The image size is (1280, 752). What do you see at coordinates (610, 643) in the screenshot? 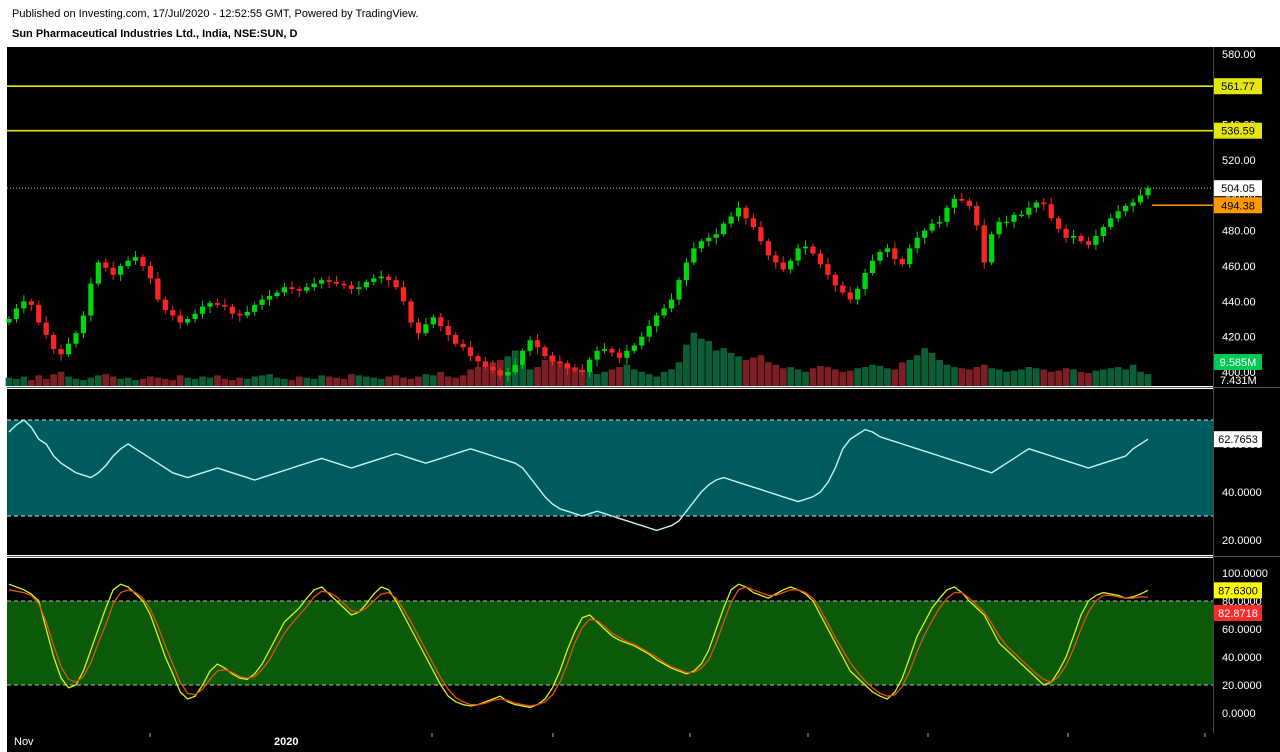
I see `stoch-band-fill` at bounding box center [610, 643].